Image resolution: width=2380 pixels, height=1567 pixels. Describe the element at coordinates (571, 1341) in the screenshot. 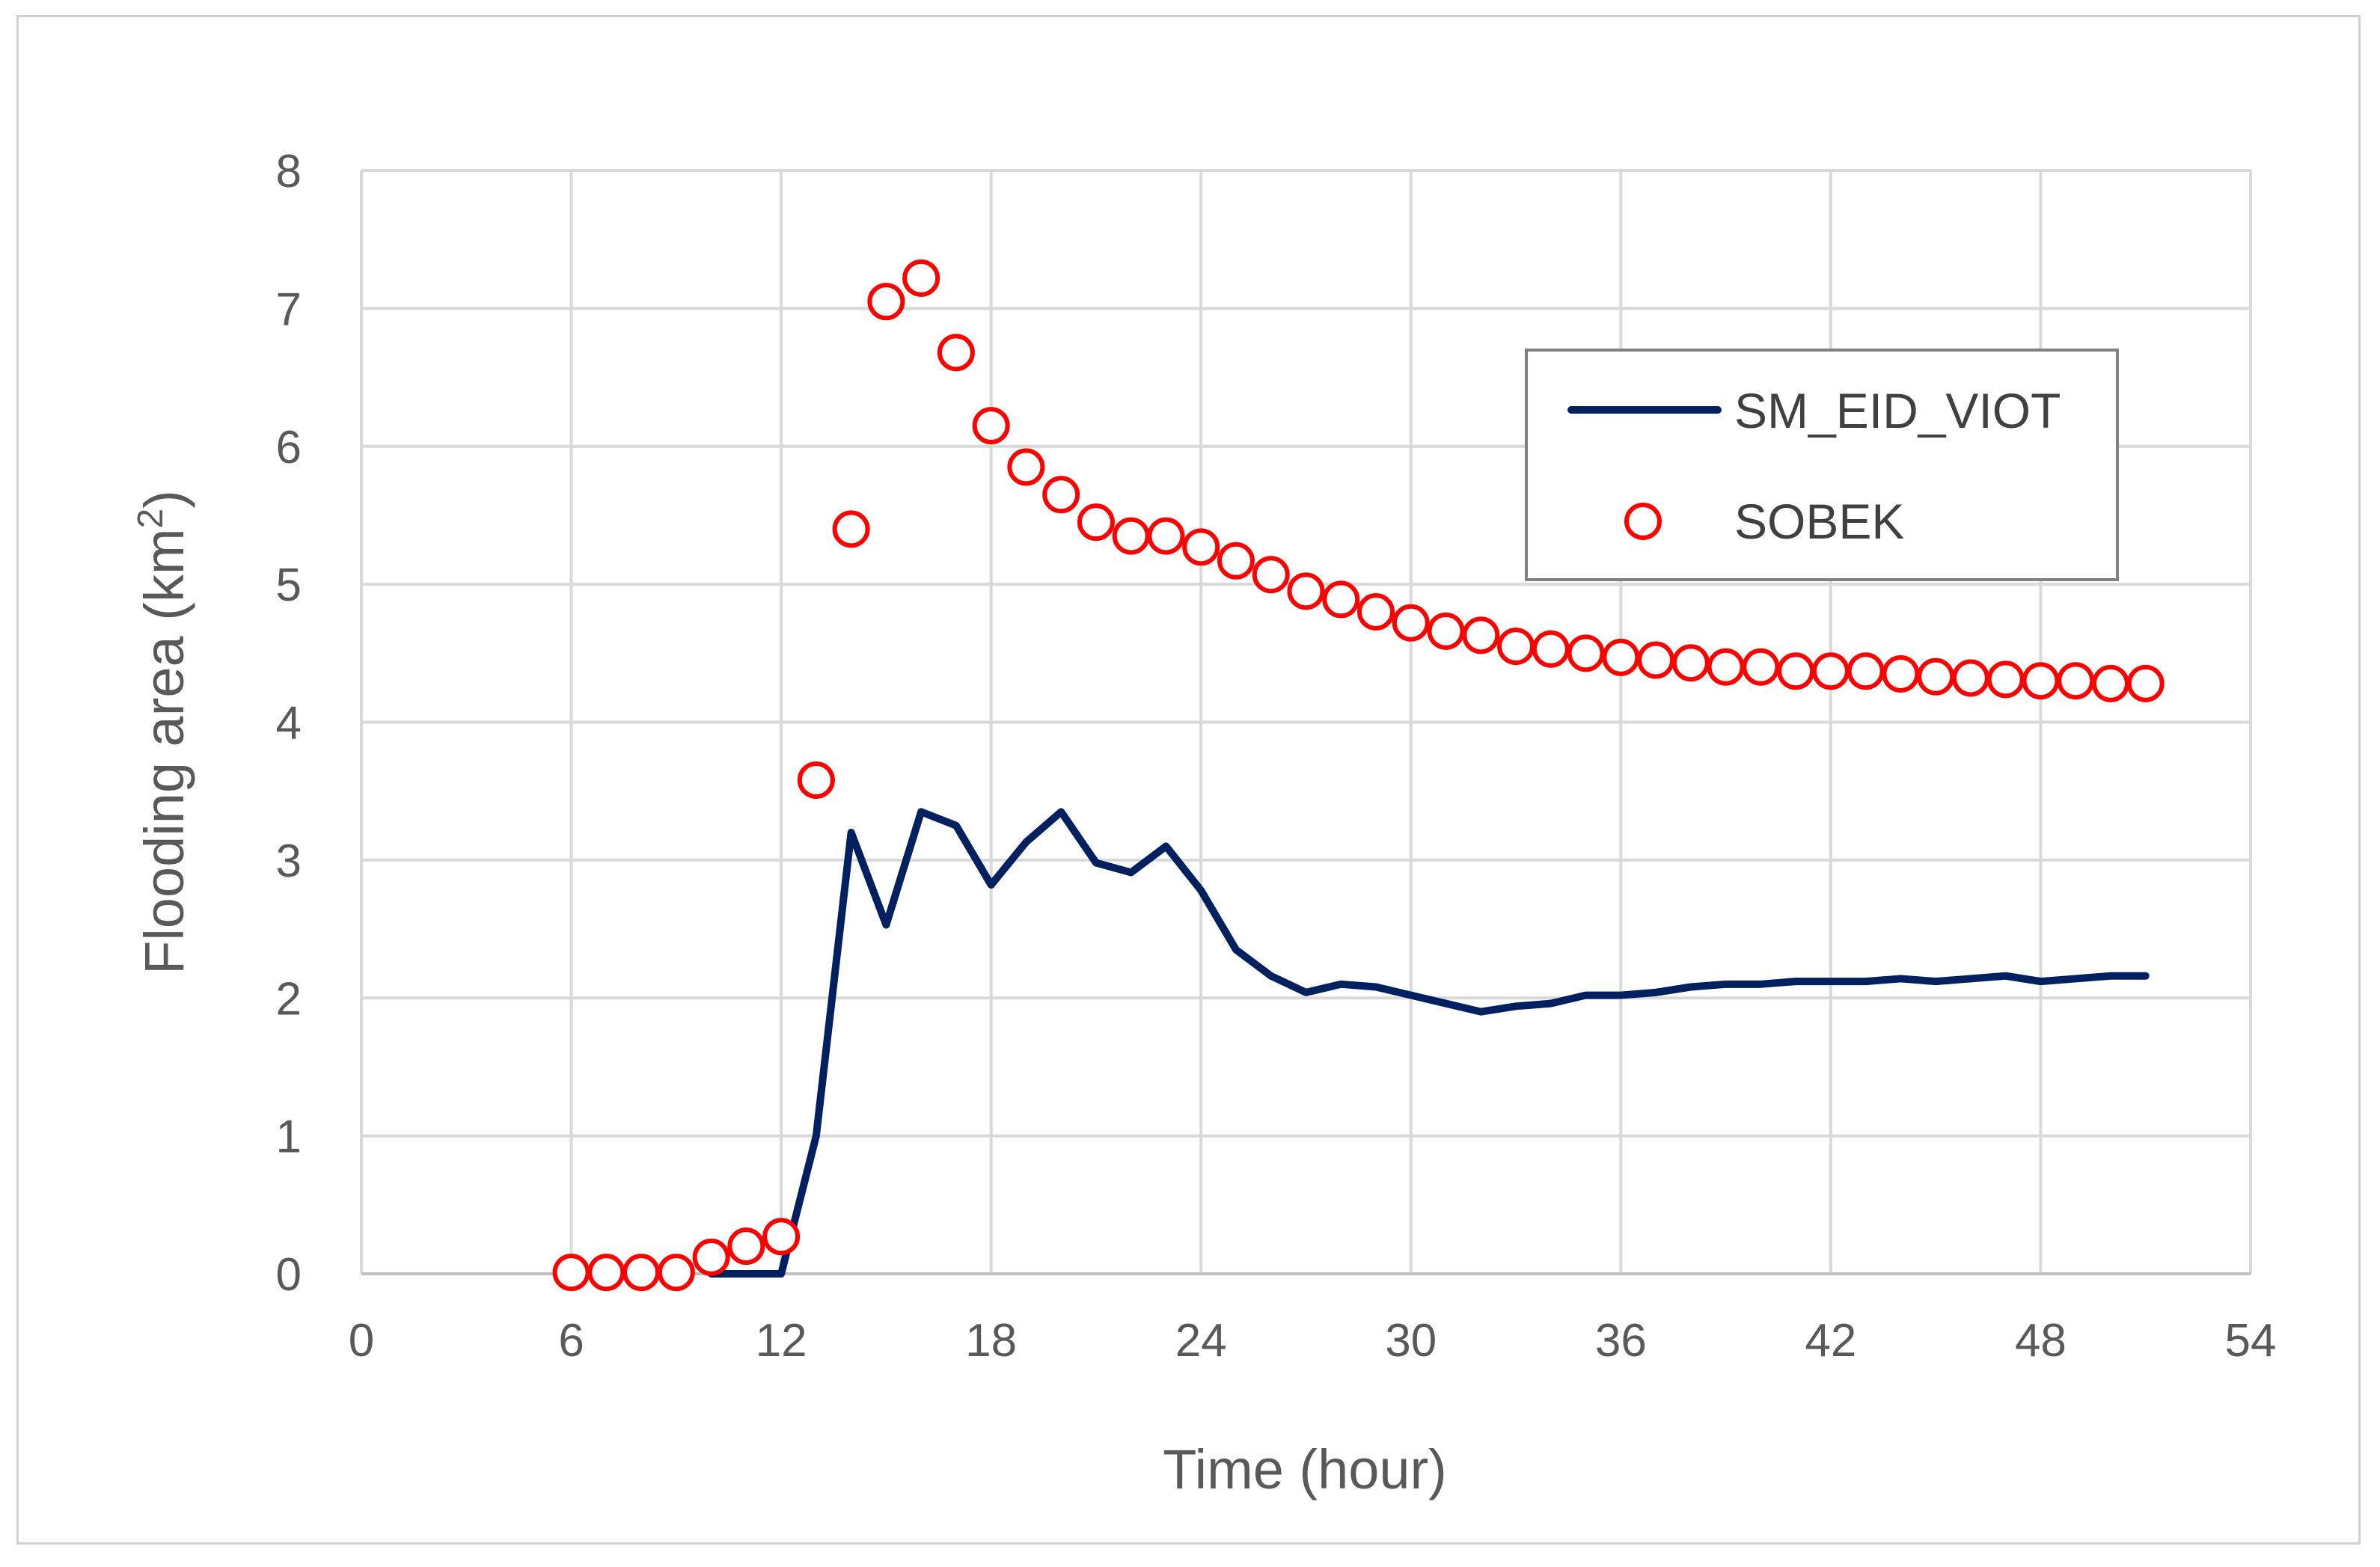

I see `x-tick-label: 6` at that location.